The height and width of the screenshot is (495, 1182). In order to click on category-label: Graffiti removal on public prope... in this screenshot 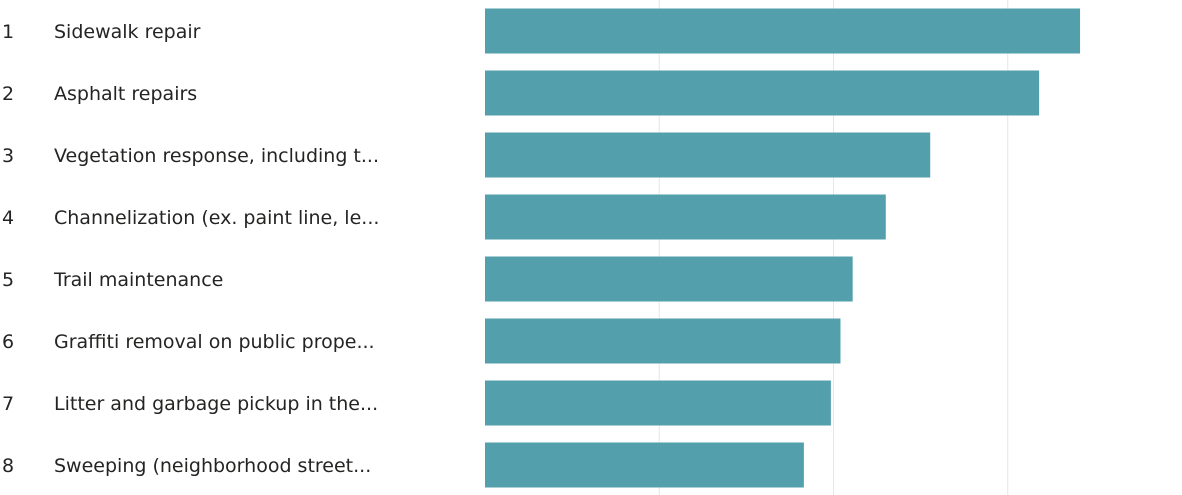, I will do `click(214, 342)`.